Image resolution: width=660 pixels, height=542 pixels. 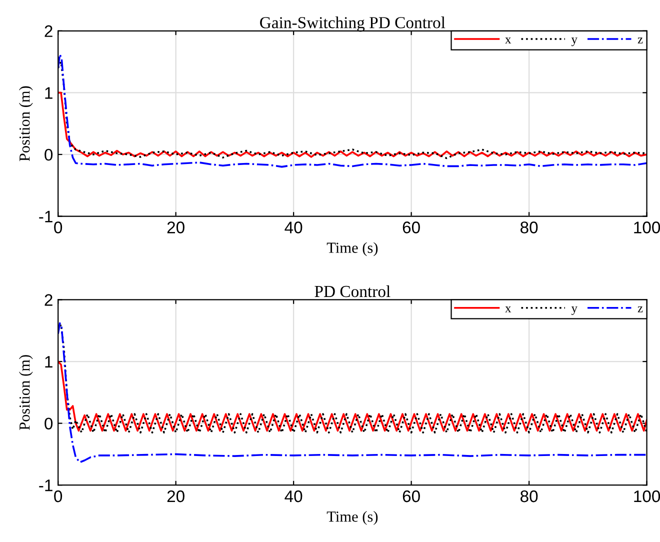 I want to click on chart-title: Gain-Switching PD Control, so click(x=353, y=24).